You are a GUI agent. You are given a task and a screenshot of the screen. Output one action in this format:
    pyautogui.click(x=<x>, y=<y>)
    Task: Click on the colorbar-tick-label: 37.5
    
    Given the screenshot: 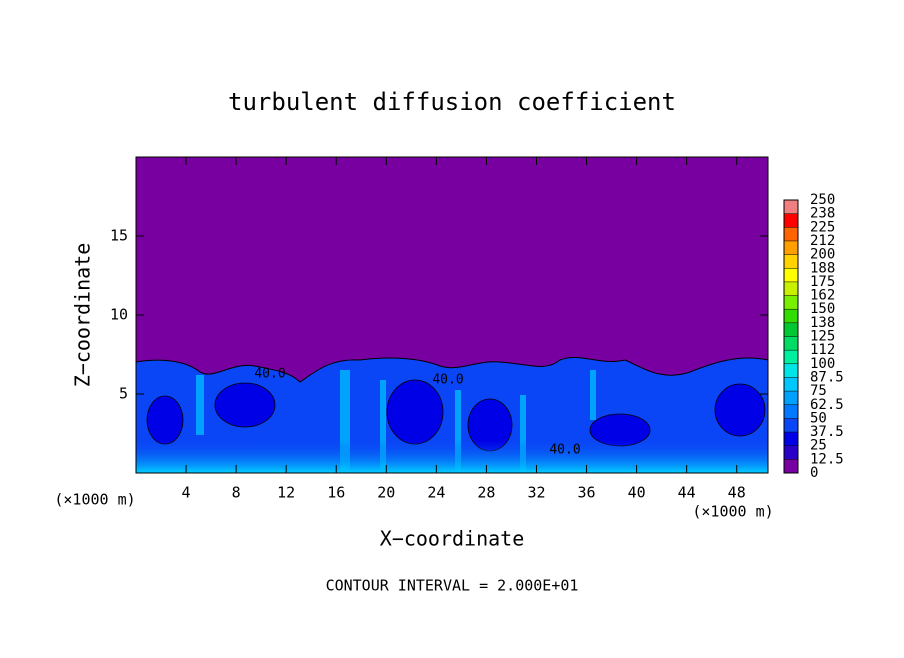 What is the action you would take?
    pyautogui.click(x=827, y=432)
    